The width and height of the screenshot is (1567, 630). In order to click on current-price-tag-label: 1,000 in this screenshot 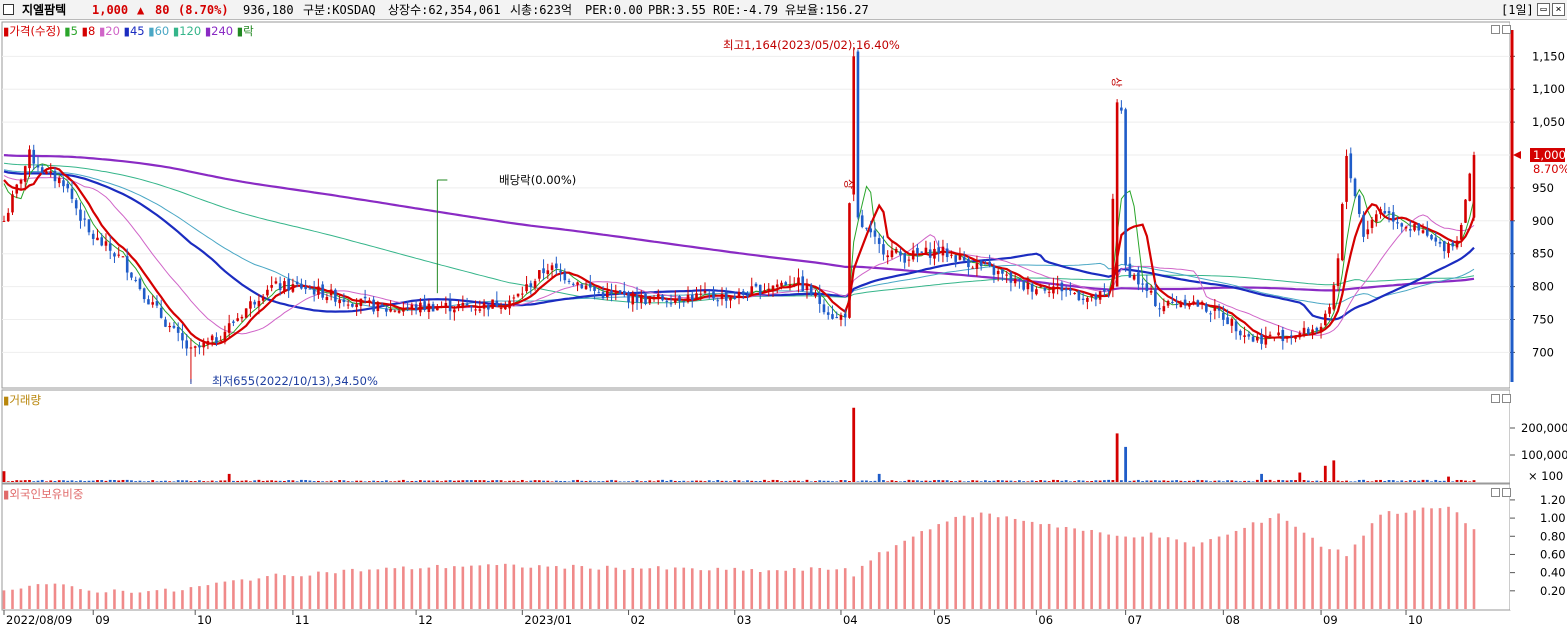, I will do `click(1549, 155)`.